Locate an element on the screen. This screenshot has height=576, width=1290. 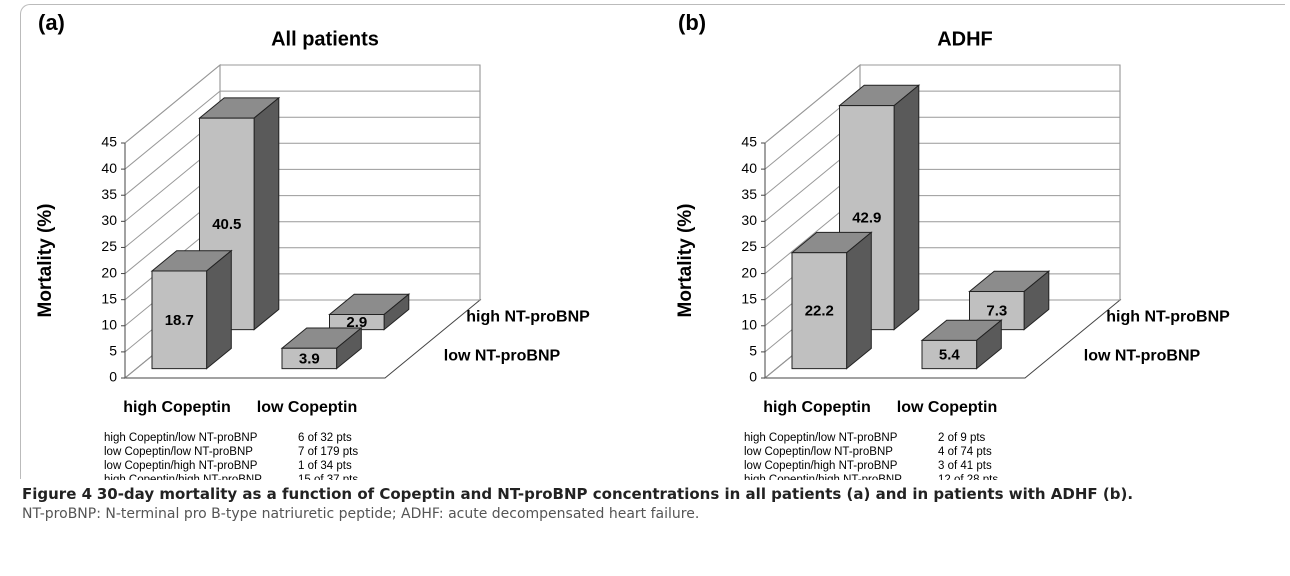
data-label: 7.3 is located at coordinates (996, 311).